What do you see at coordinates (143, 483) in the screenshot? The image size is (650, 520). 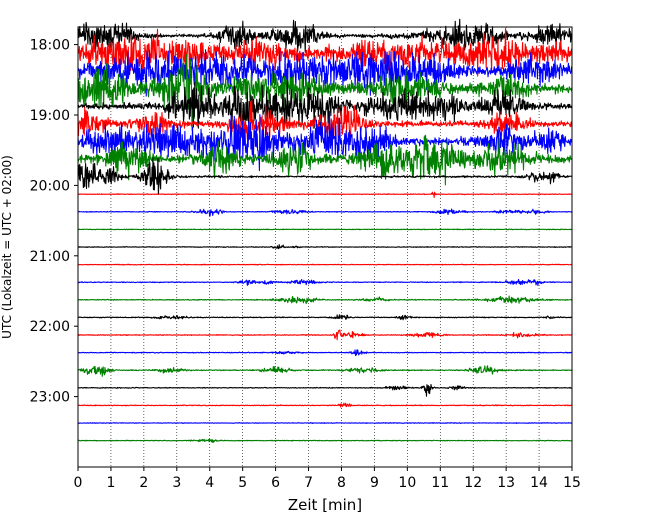 I see `x-tick-label: 2` at bounding box center [143, 483].